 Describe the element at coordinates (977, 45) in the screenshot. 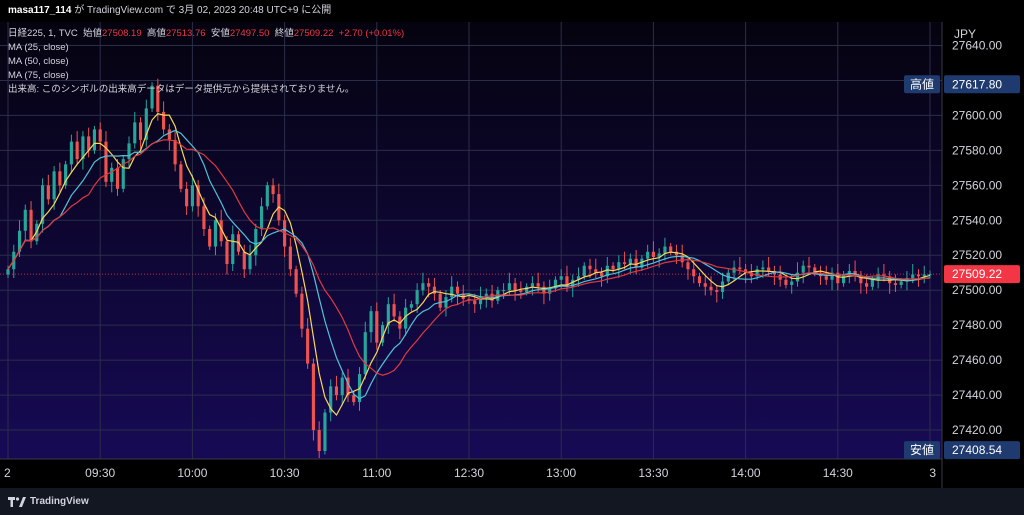

I see `y-tick-label: 27640.00` at that location.